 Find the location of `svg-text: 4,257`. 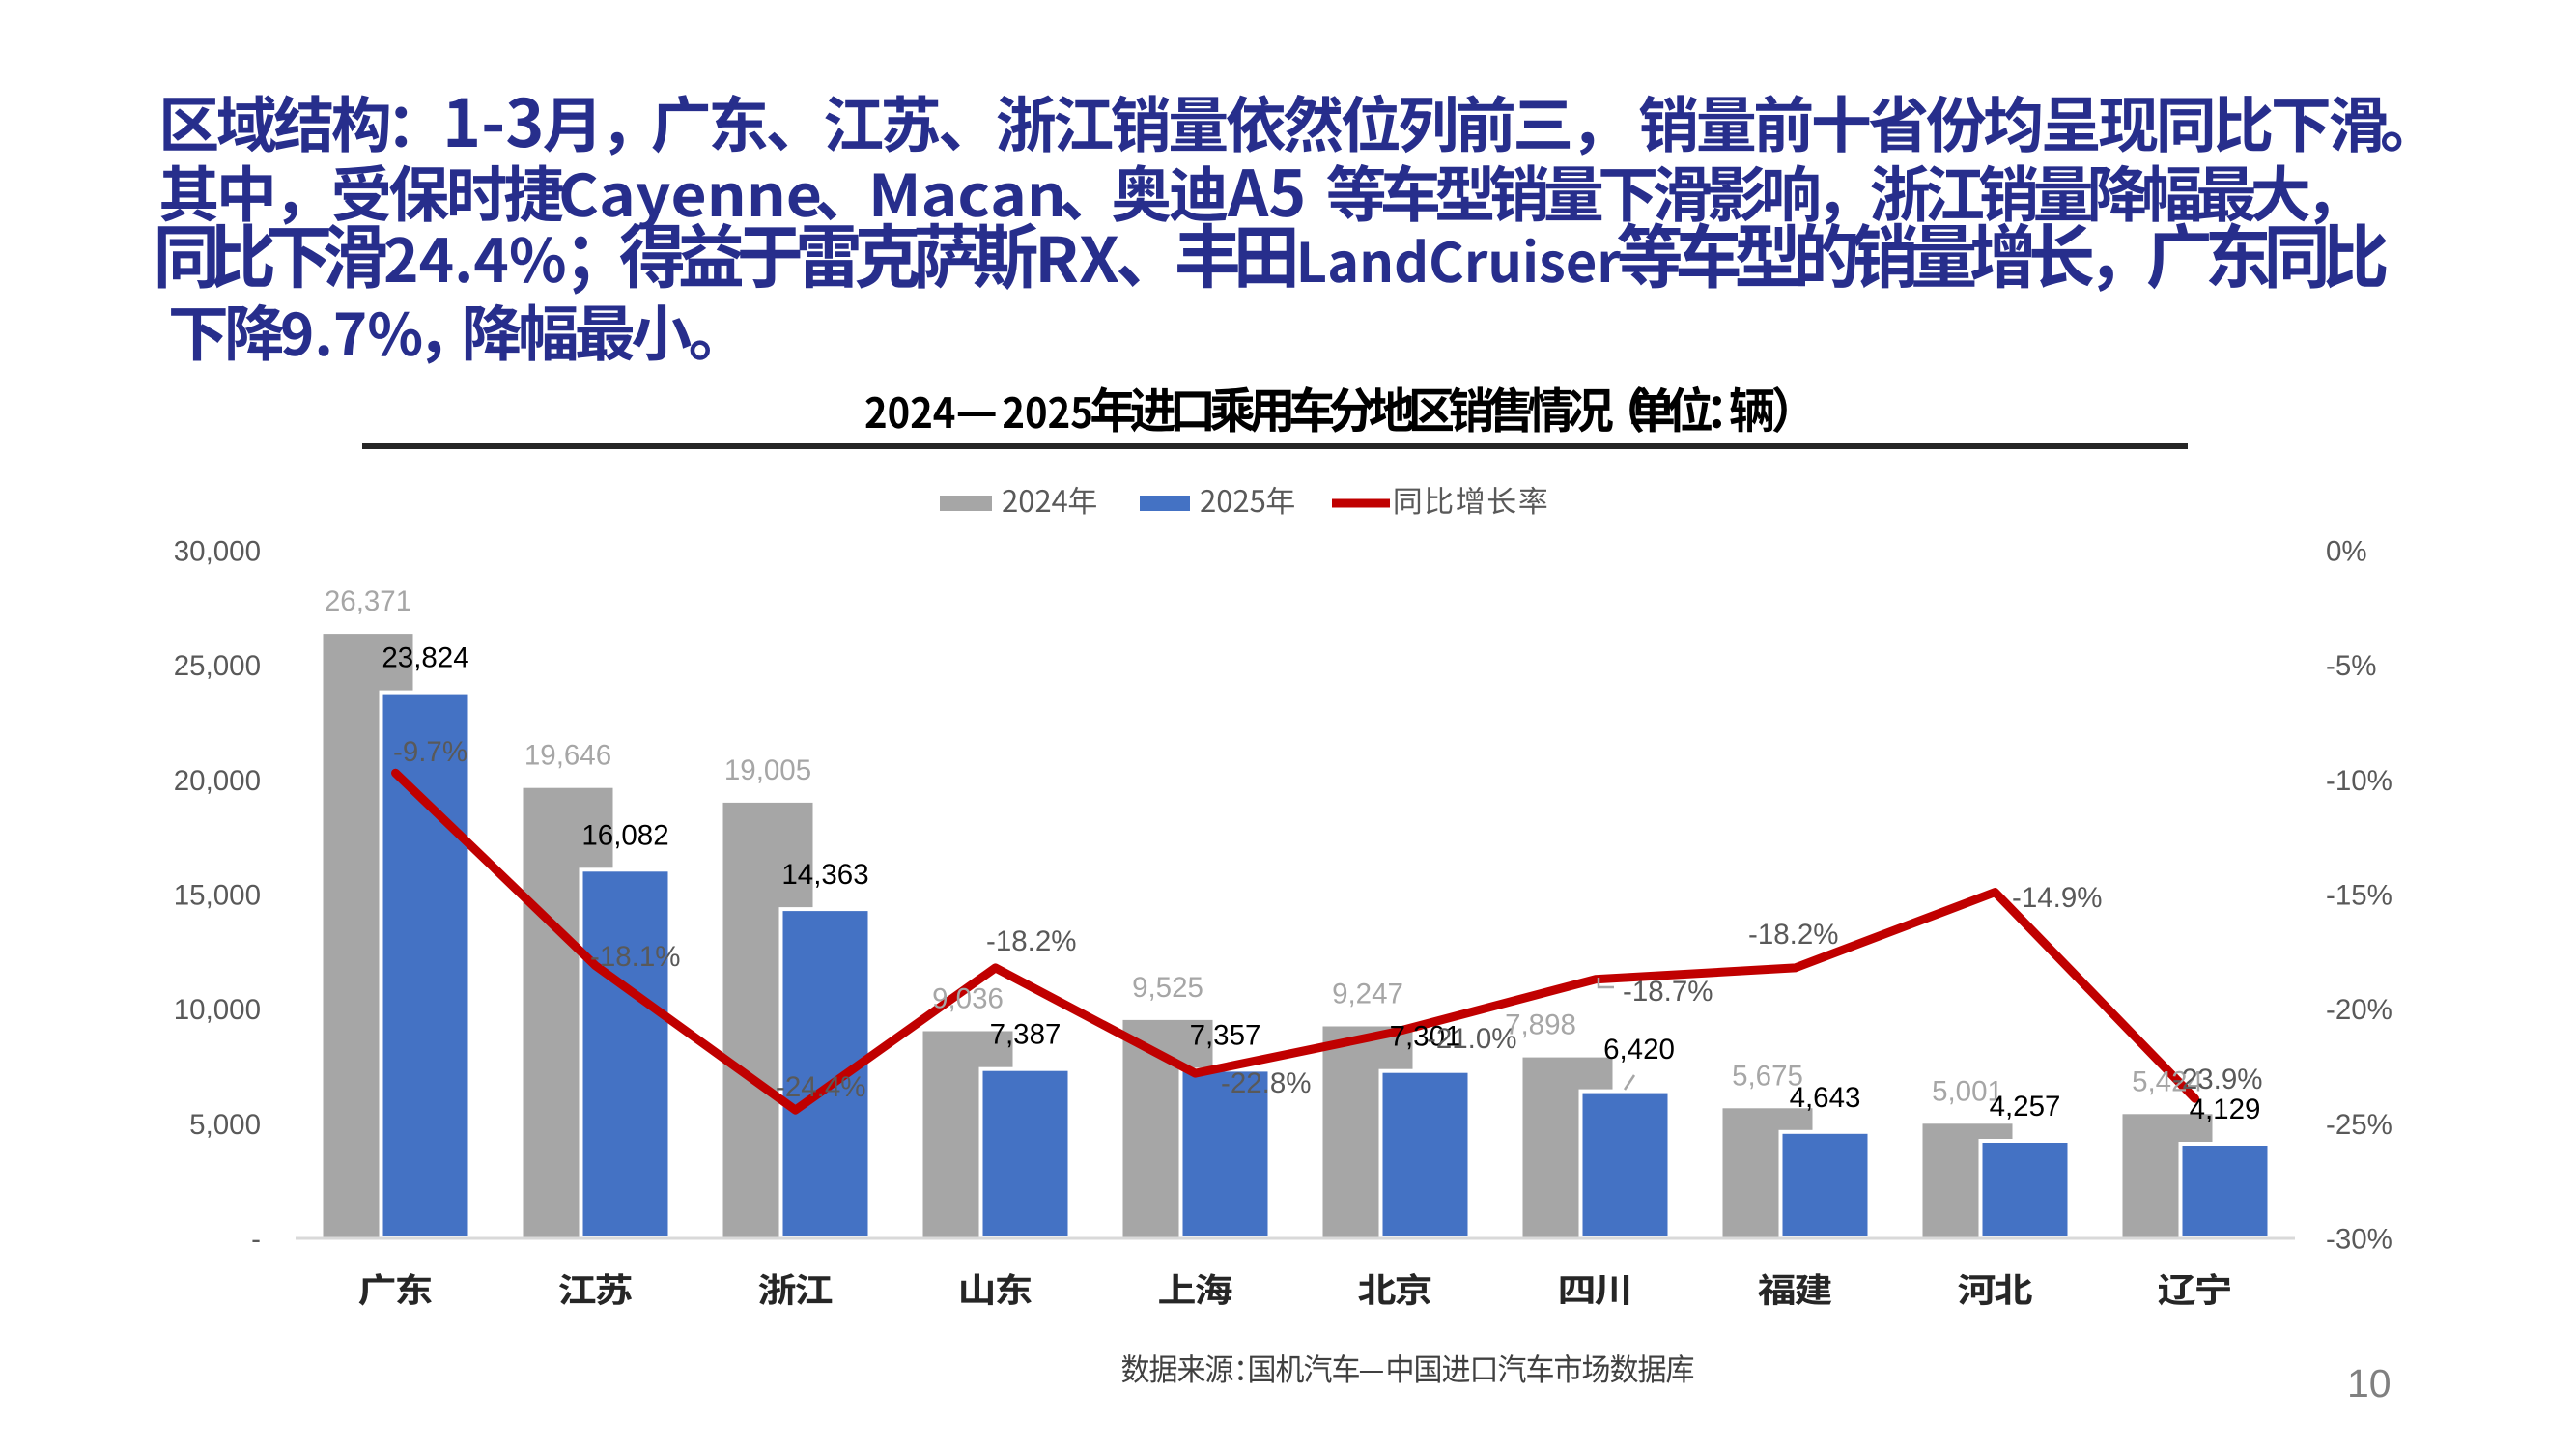

svg-text: 4,257 is located at coordinates (2026, 1106).